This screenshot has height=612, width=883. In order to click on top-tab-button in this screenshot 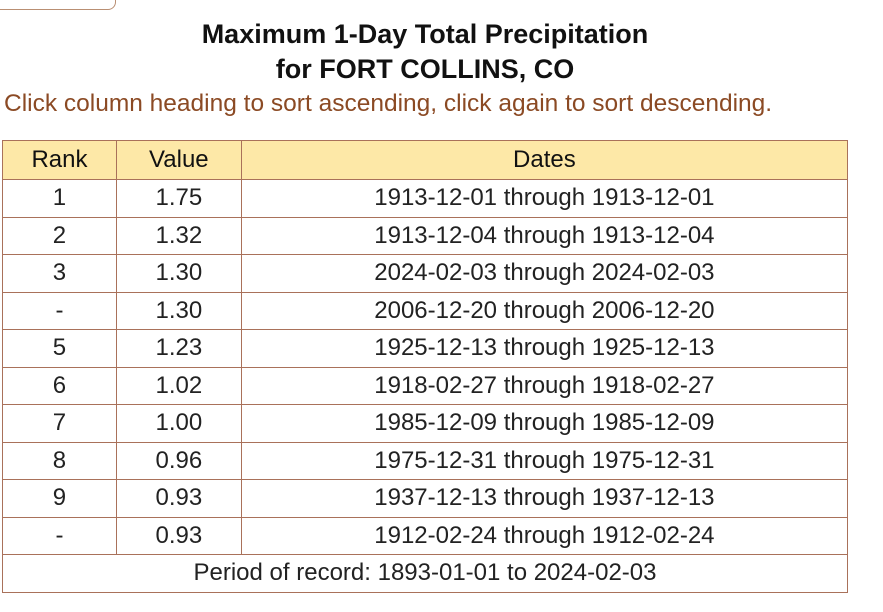, I will do `click(58, 5)`.